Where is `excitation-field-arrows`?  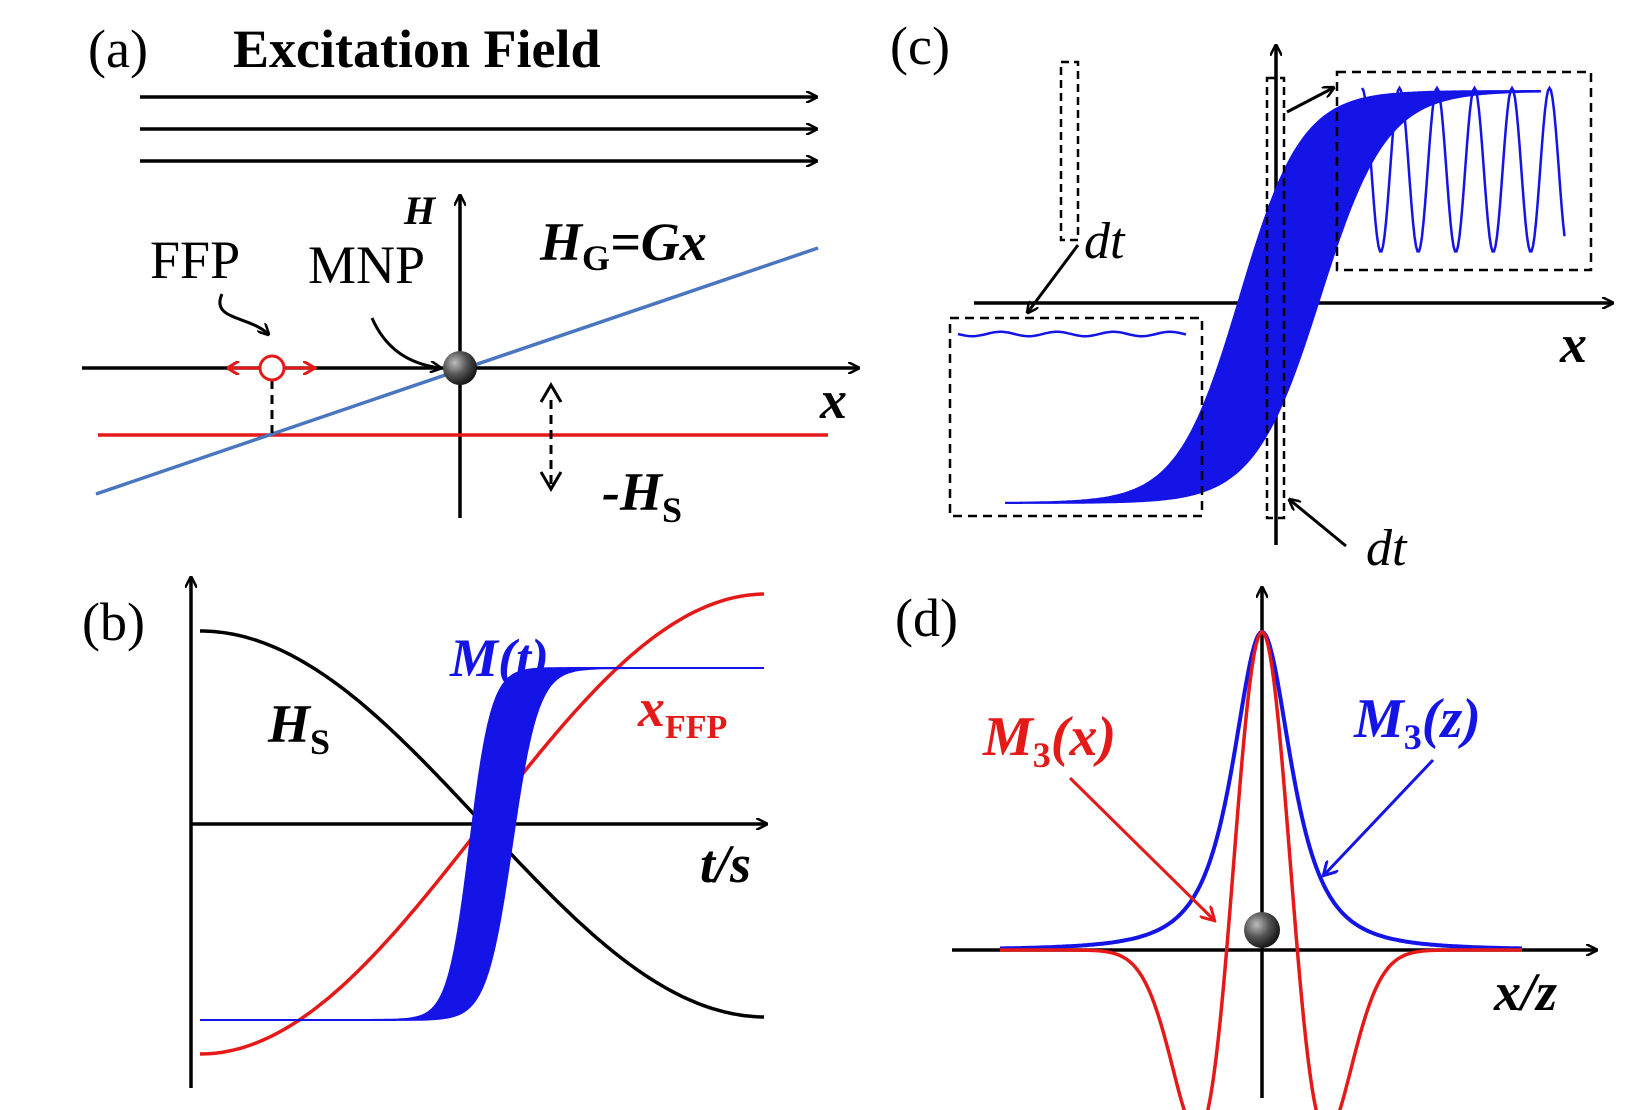
excitation-field-arrows is located at coordinates (478, 129).